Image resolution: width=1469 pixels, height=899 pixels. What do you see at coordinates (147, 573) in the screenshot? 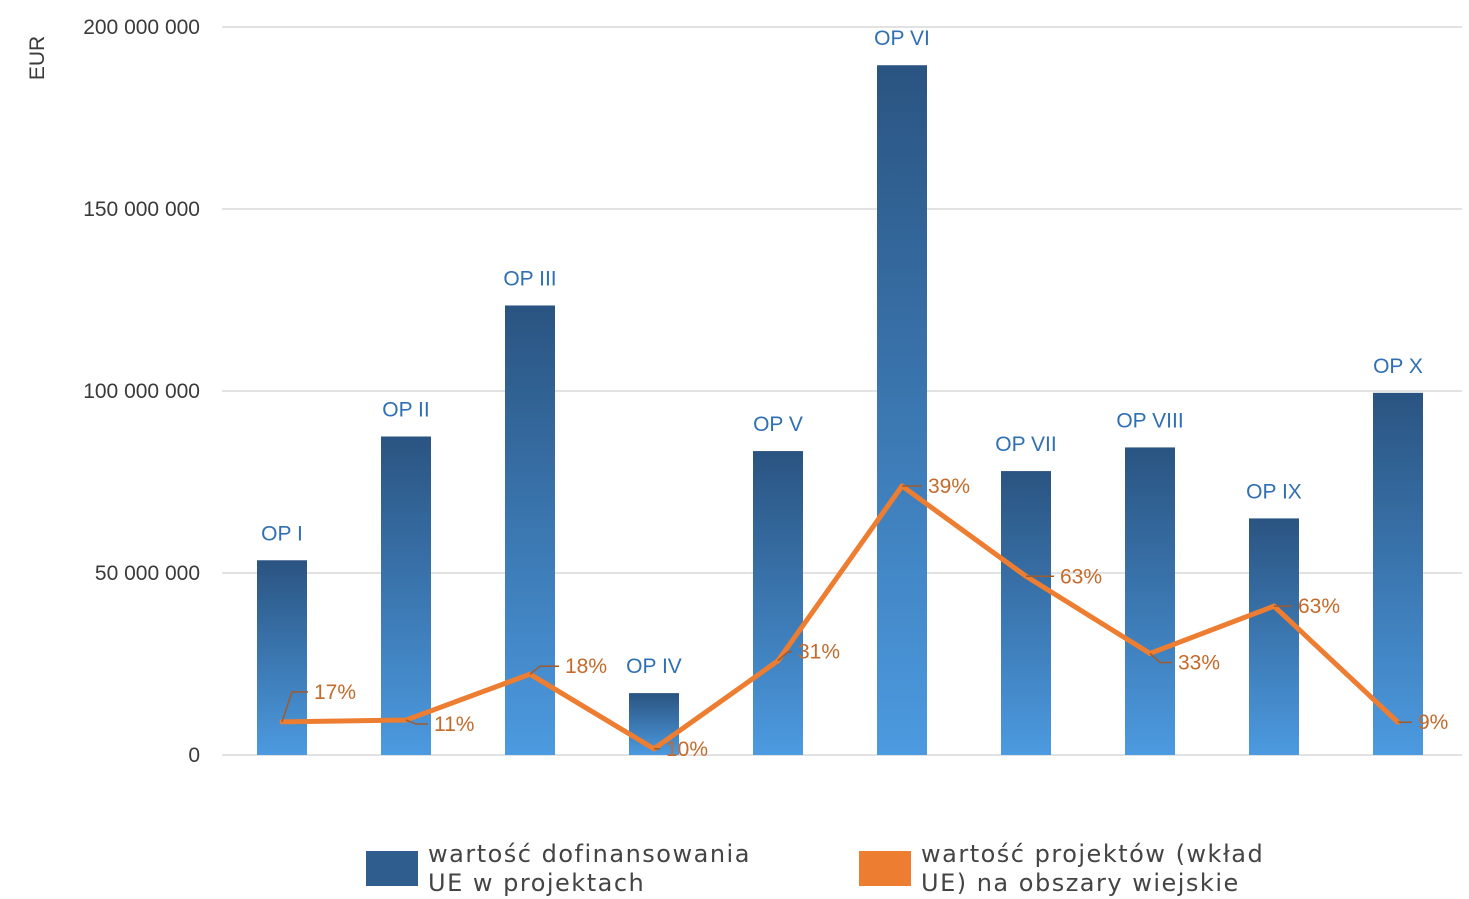
I see `y-tick-label: 50 000 000` at bounding box center [147, 573].